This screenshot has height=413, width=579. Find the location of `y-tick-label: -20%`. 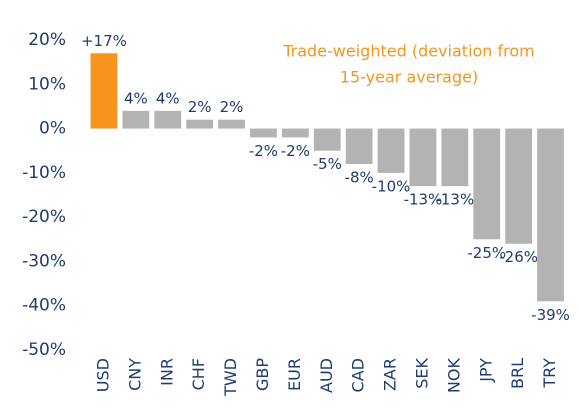

y-tick-label: -20% is located at coordinates (44, 217).